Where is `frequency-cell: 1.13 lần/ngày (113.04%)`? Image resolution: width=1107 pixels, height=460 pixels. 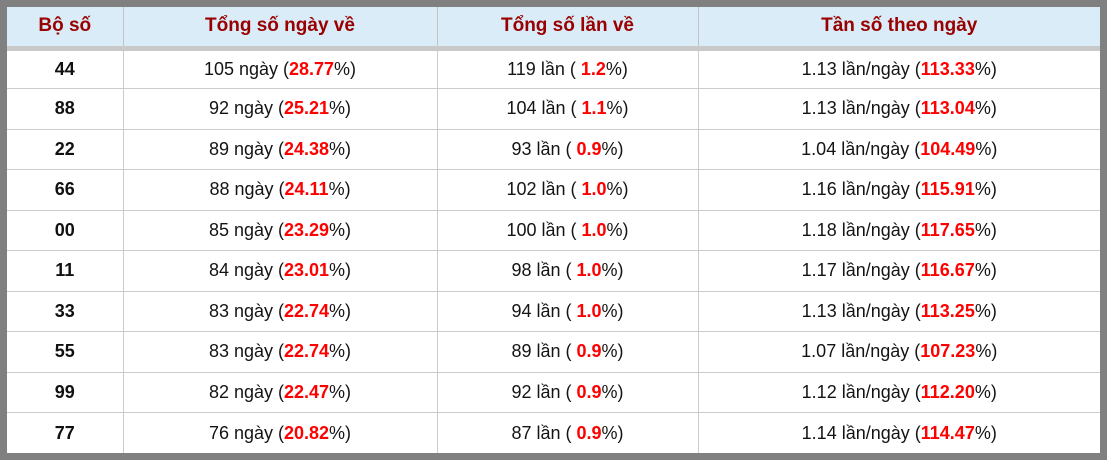
frequency-cell: 1.13 lần/ngày (113.04%) is located at coordinates (899, 109).